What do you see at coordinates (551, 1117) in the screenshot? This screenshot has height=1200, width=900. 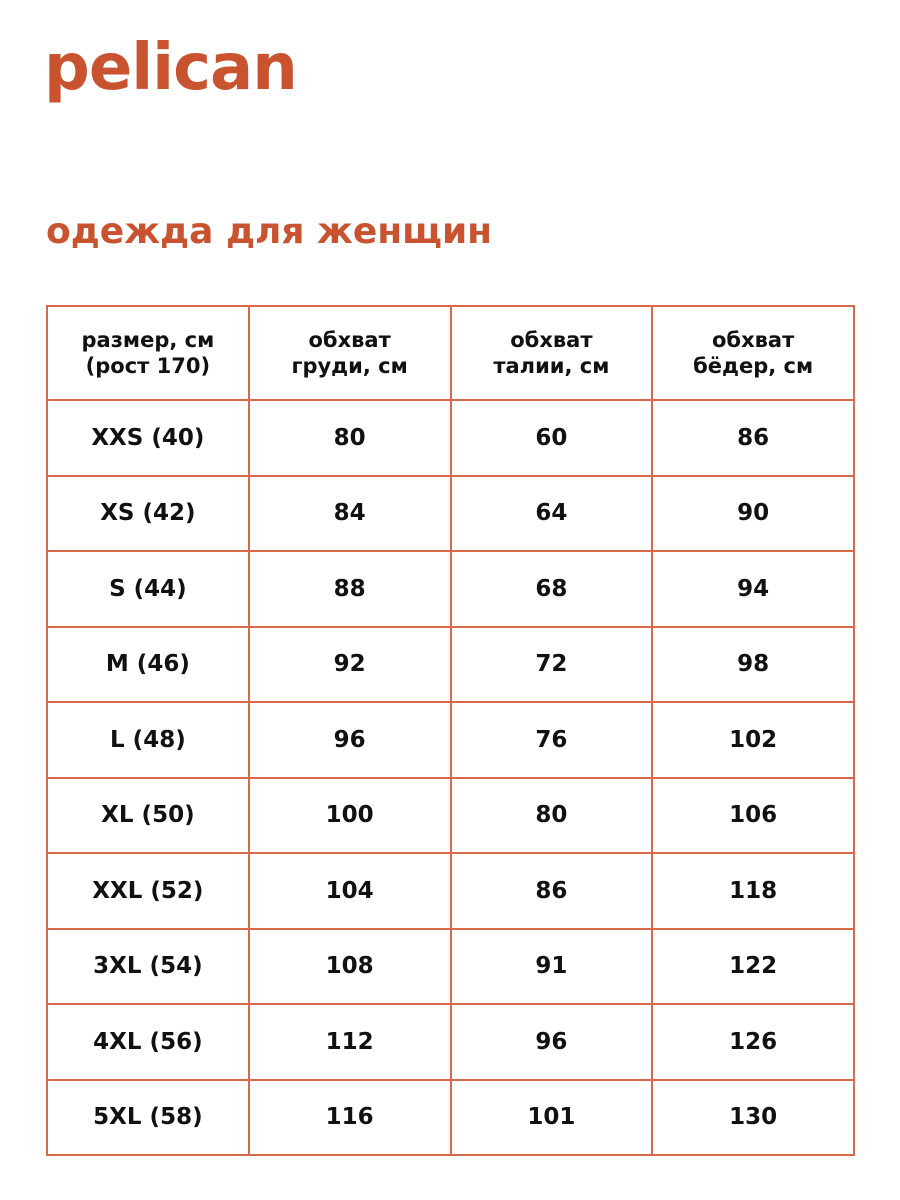 I see `waist-cell: 101` at bounding box center [551, 1117].